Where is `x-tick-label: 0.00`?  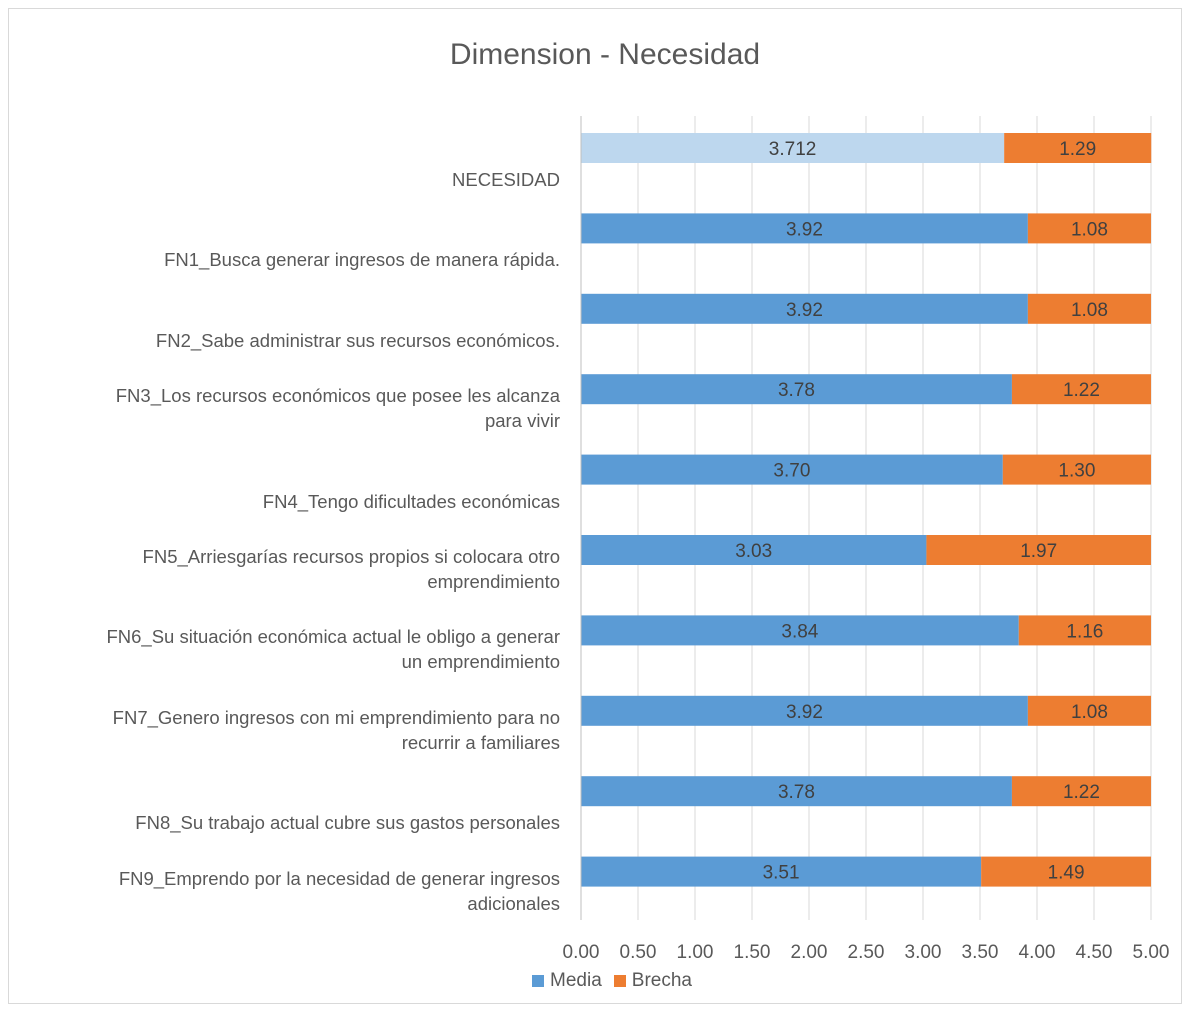
x-tick-label: 0.00 is located at coordinates (581, 952).